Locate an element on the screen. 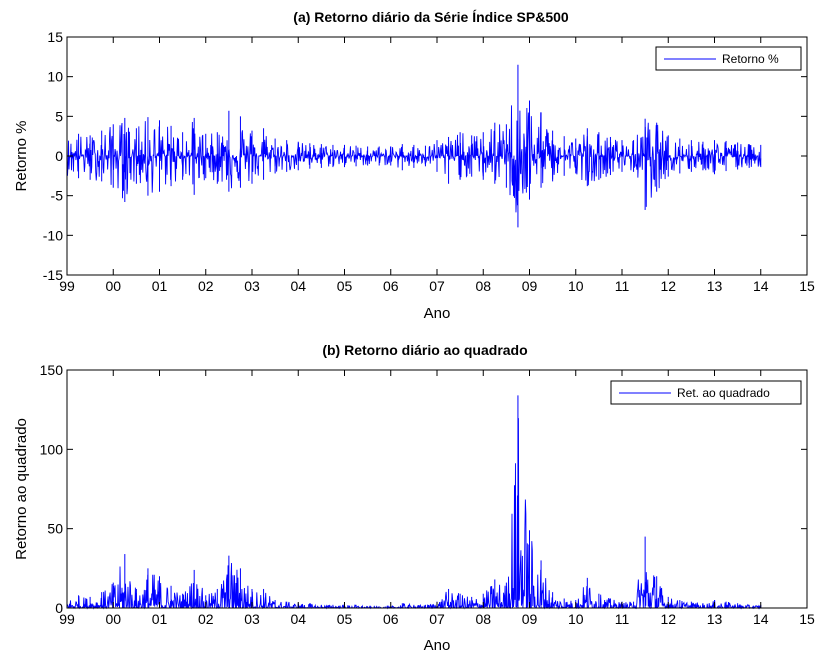 The width and height of the screenshot is (820, 652). y-tick-label: 150 is located at coordinates (52, 370).